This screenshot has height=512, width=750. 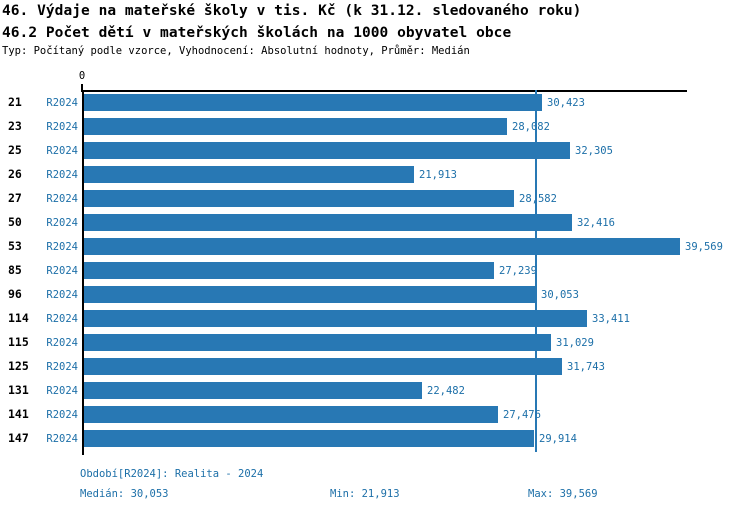 What do you see at coordinates (15, 270) in the screenshot?
I see `category-label: 85` at bounding box center [15, 270].